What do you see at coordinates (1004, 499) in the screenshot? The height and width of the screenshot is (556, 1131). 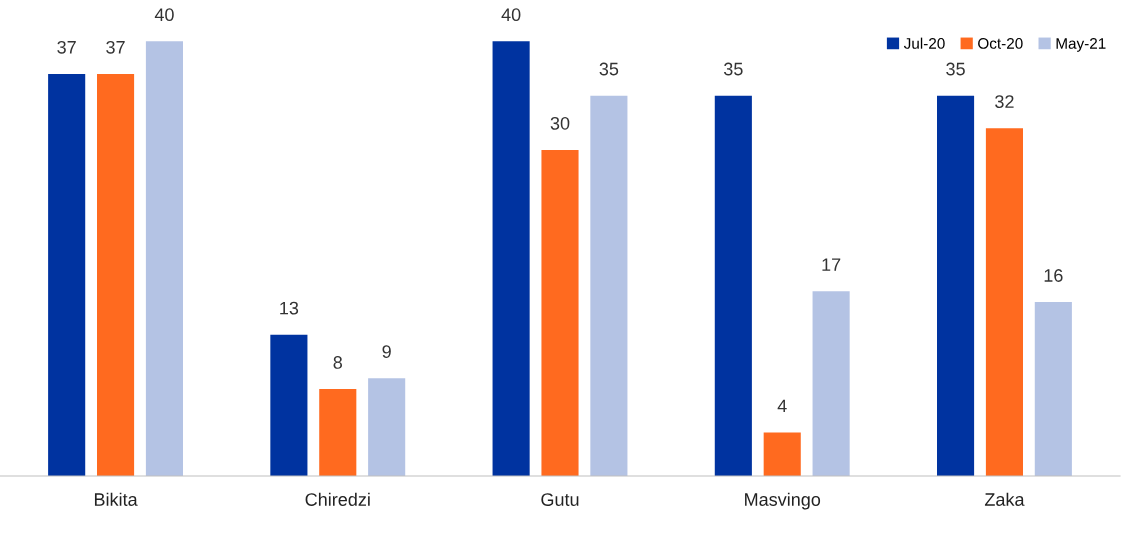 I see `x-tick-label: Zaka` at bounding box center [1004, 499].